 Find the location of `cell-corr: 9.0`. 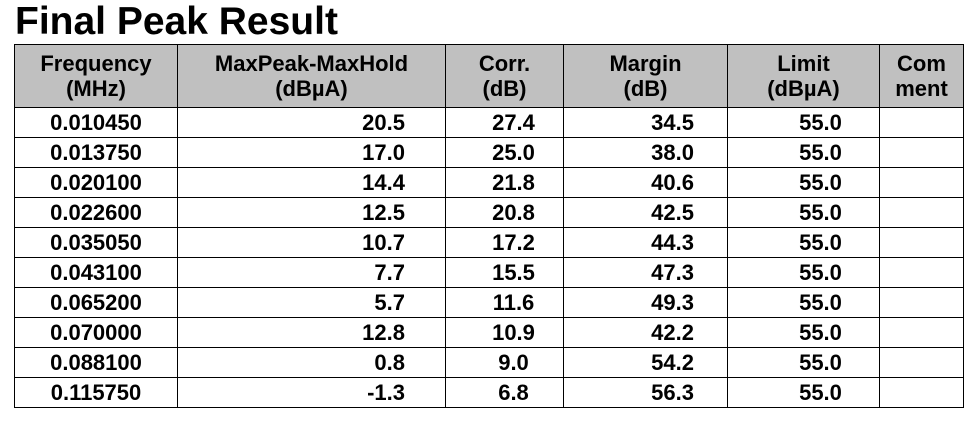

cell-corr: 9.0 is located at coordinates (504, 362).